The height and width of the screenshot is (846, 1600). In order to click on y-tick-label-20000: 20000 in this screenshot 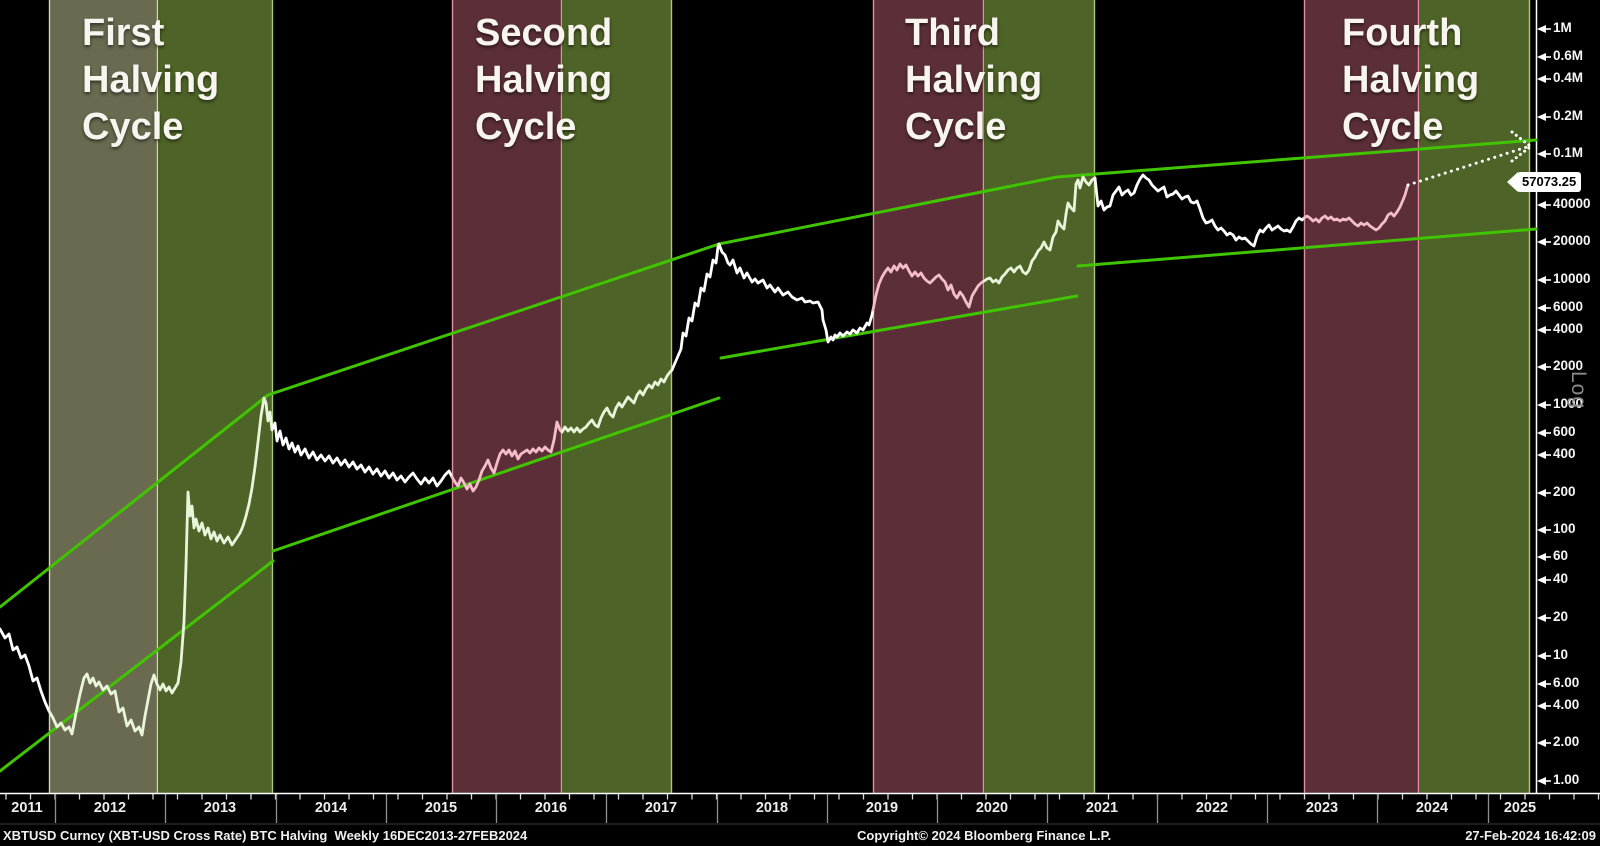, I will do `click(1572, 240)`.